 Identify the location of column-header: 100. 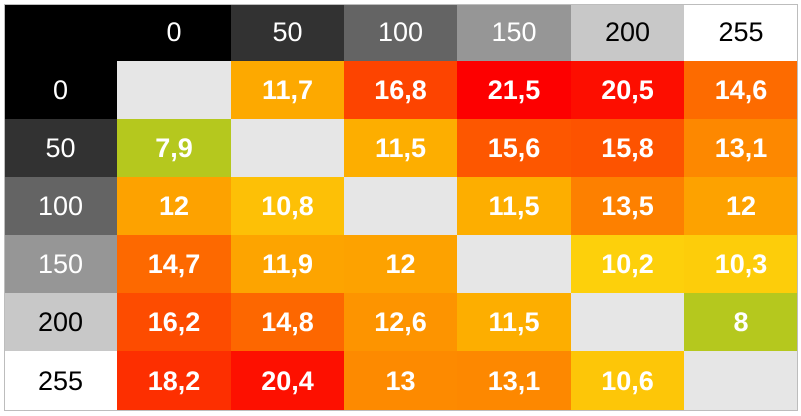
(400, 32).